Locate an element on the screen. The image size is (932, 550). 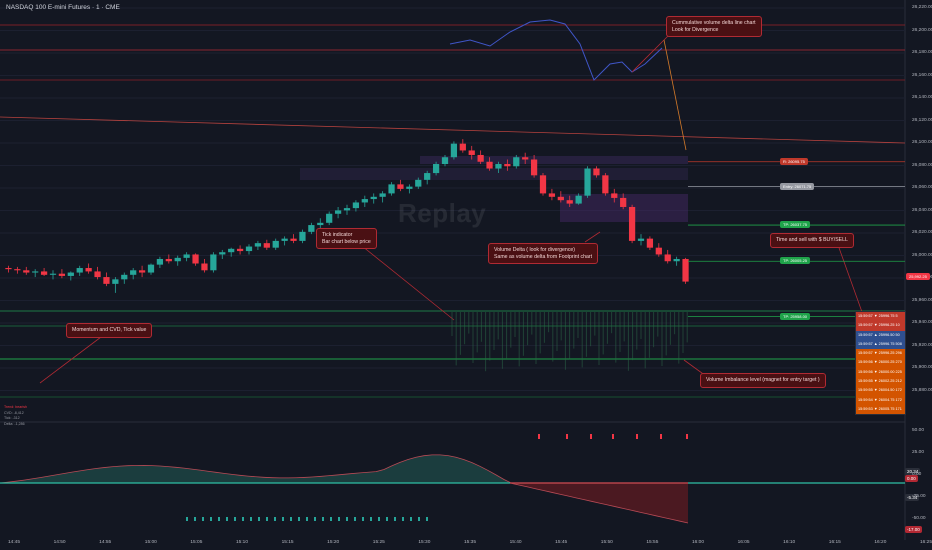
mini-stat: CVD: -8,412 is located at coordinates (14, 412).